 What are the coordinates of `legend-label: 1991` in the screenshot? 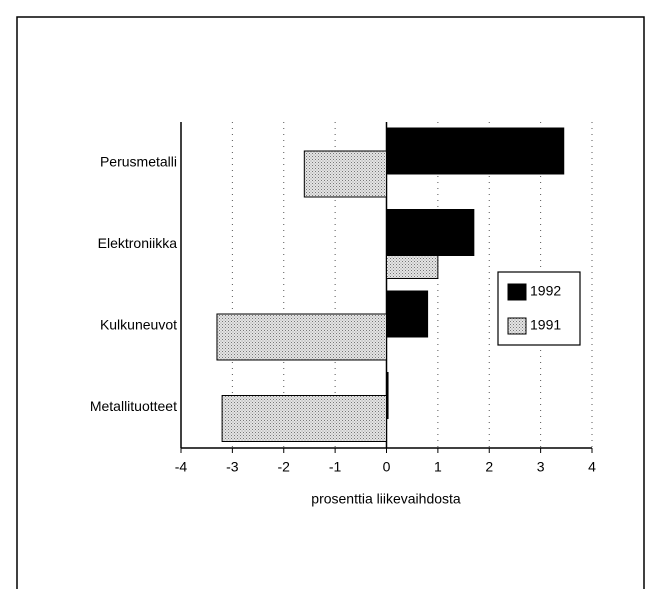 It's located at (545, 325).